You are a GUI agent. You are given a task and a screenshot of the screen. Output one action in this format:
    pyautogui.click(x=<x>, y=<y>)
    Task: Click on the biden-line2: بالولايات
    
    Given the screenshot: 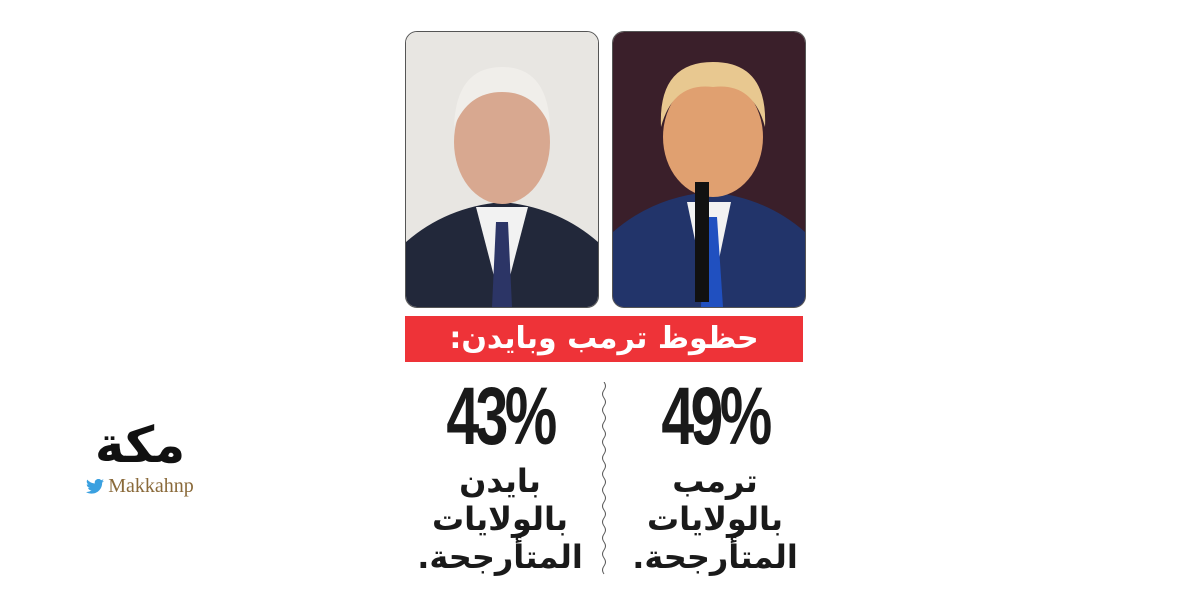 What is the action you would take?
    pyautogui.click(x=500, y=519)
    